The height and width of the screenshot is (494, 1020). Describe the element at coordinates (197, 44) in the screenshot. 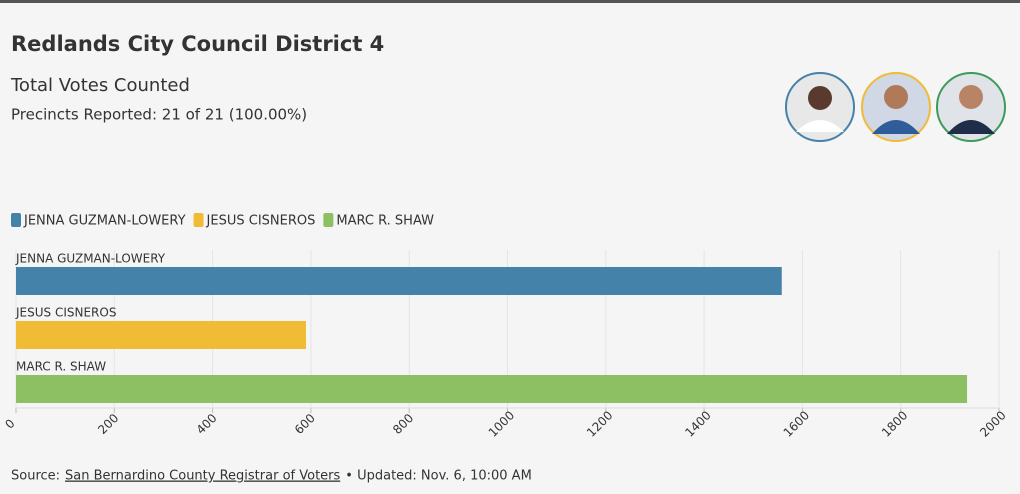

I see `chart-title: Redlands City Council District 4` at that location.